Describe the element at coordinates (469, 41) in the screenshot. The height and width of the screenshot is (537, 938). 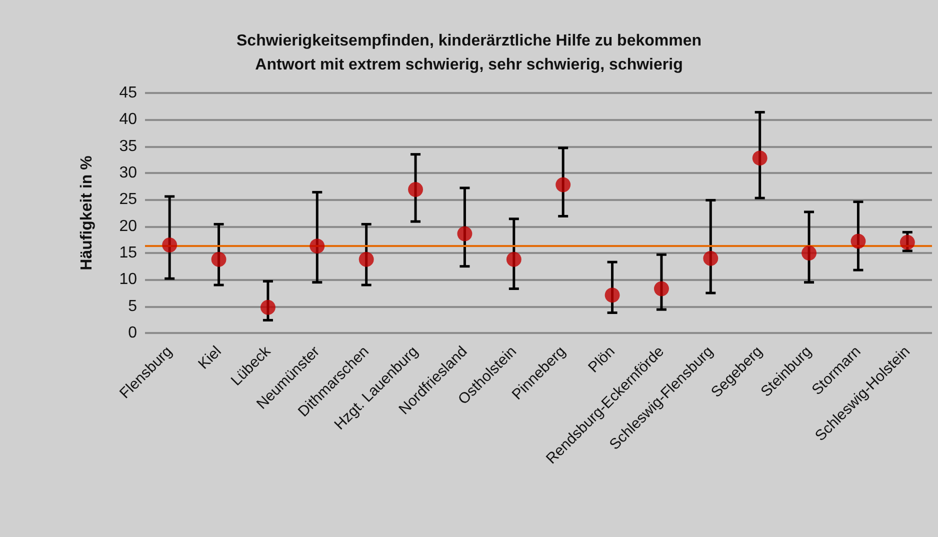
I see `chart-title: Schwierigkeitsempfinden, kinderärztliche Hilfe zu bekommen` at that location.